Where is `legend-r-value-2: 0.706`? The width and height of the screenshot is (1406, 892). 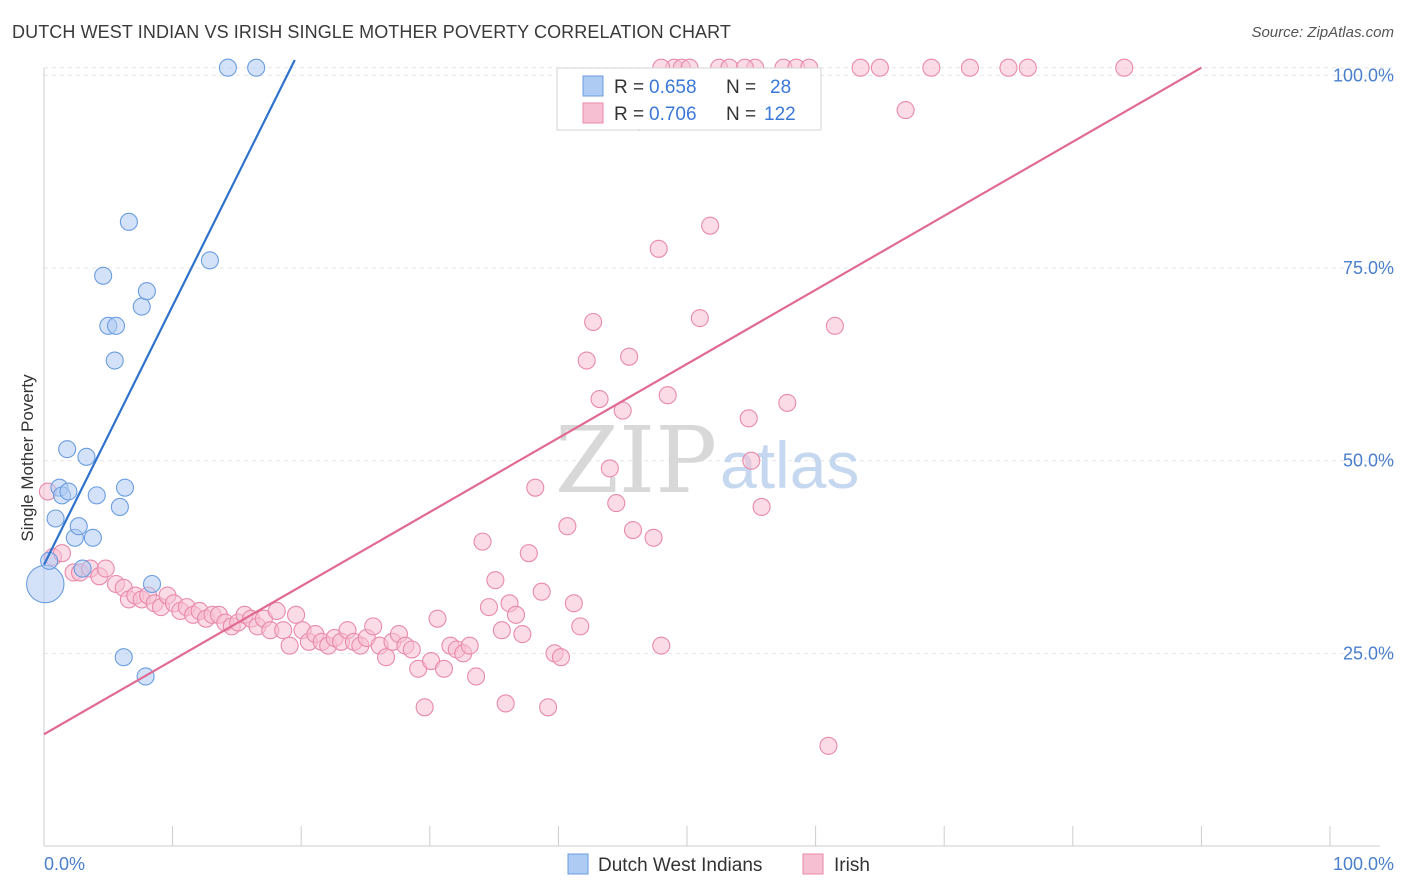 legend-r-value-2: 0.706 is located at coordinates (673, 114).